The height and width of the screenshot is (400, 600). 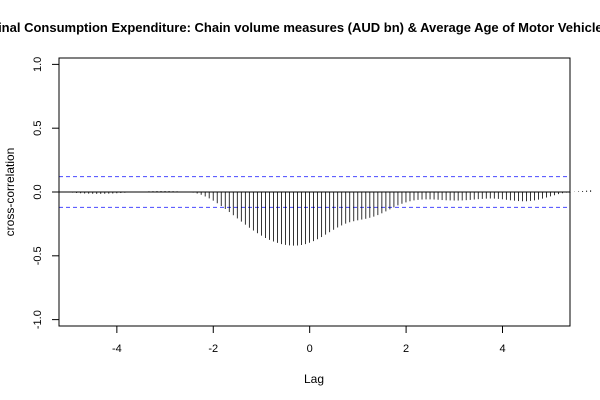 I want to click on x-axis-label: Lag, so click(x=314, y=379).